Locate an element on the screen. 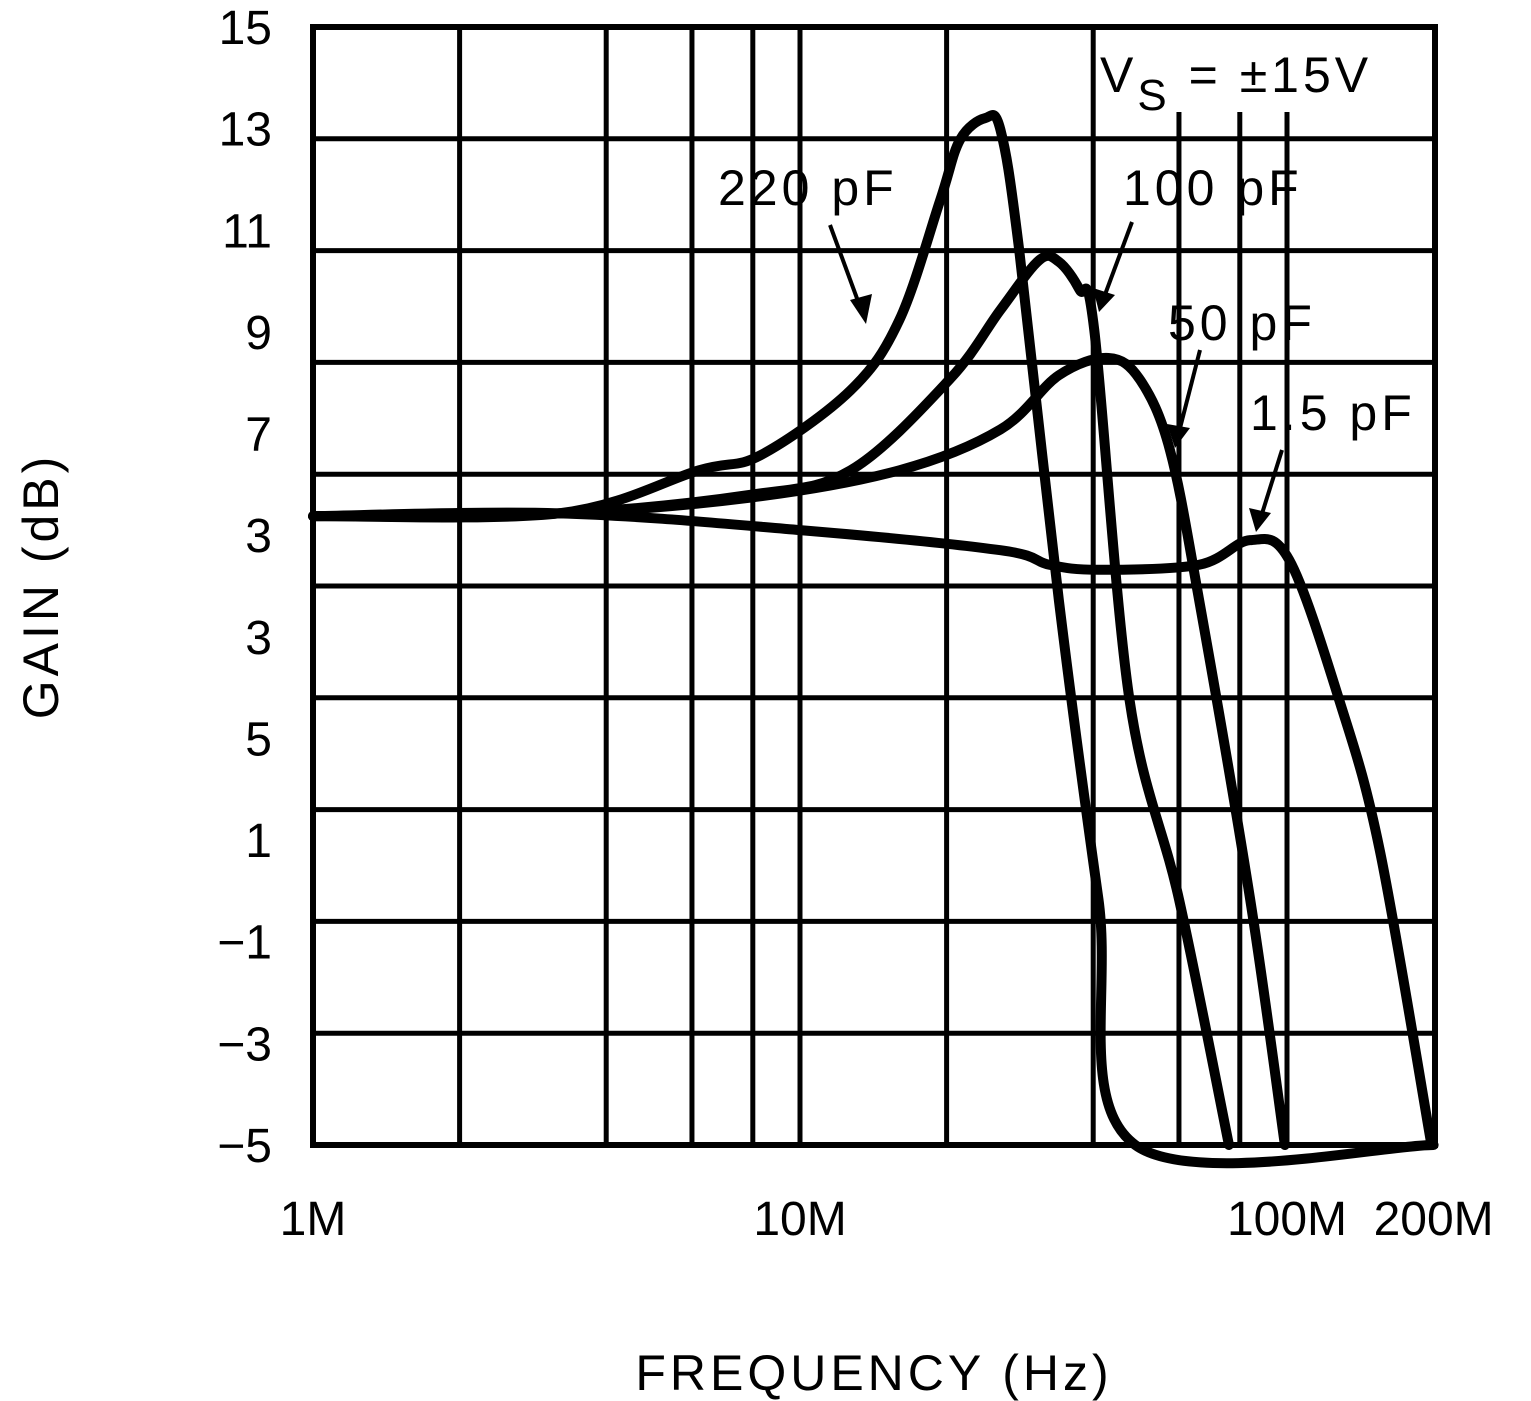  y-tick-label: −1 is located at coordinates (244, 943).